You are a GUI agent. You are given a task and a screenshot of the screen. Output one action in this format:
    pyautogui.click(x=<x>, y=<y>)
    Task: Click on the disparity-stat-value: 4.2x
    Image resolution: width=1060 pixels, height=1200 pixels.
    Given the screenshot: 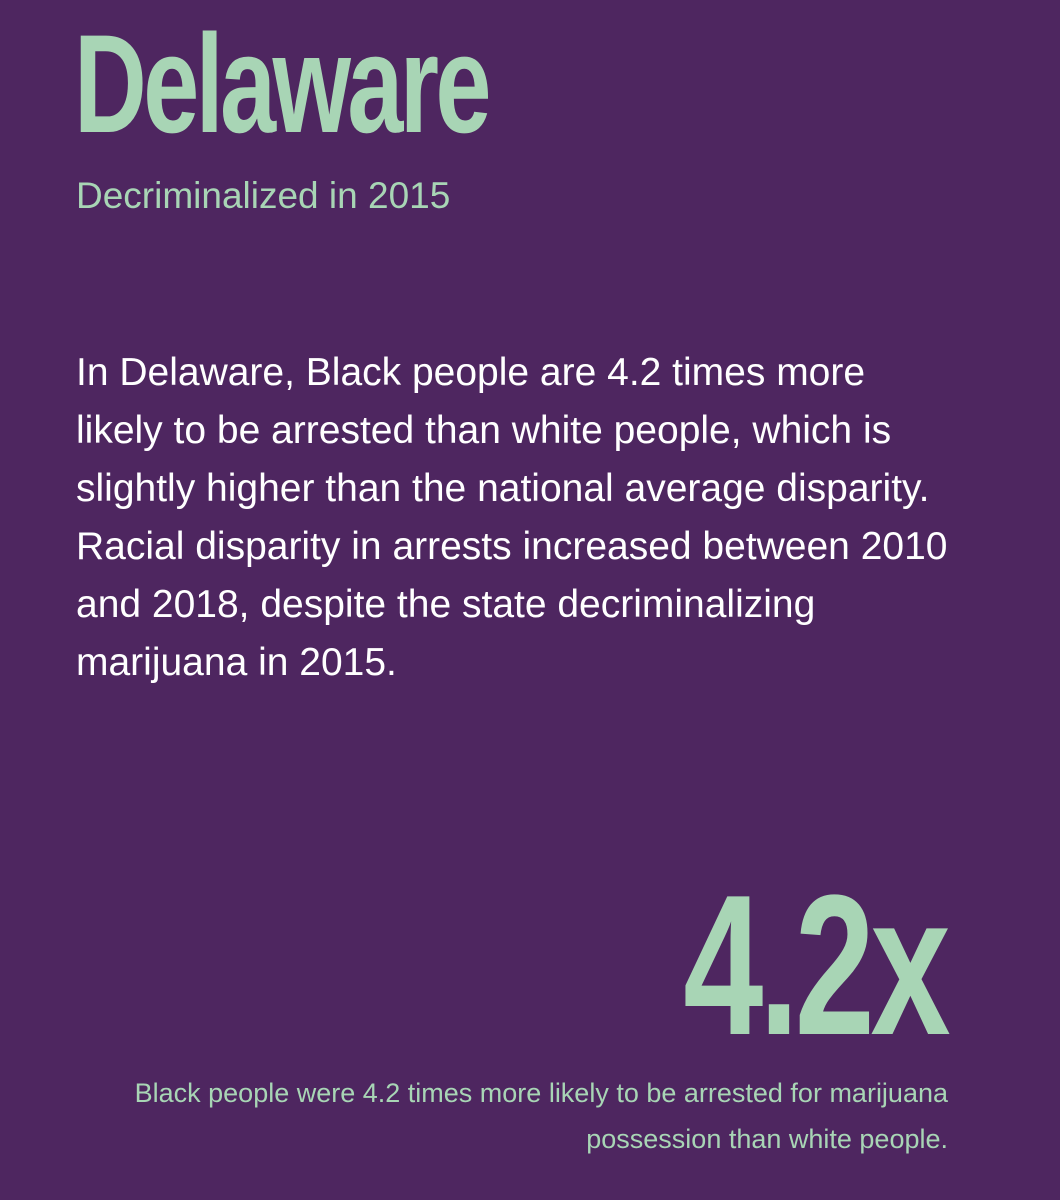 What is the action you would take?
    pyautogui.click(x=816, y=965)
    